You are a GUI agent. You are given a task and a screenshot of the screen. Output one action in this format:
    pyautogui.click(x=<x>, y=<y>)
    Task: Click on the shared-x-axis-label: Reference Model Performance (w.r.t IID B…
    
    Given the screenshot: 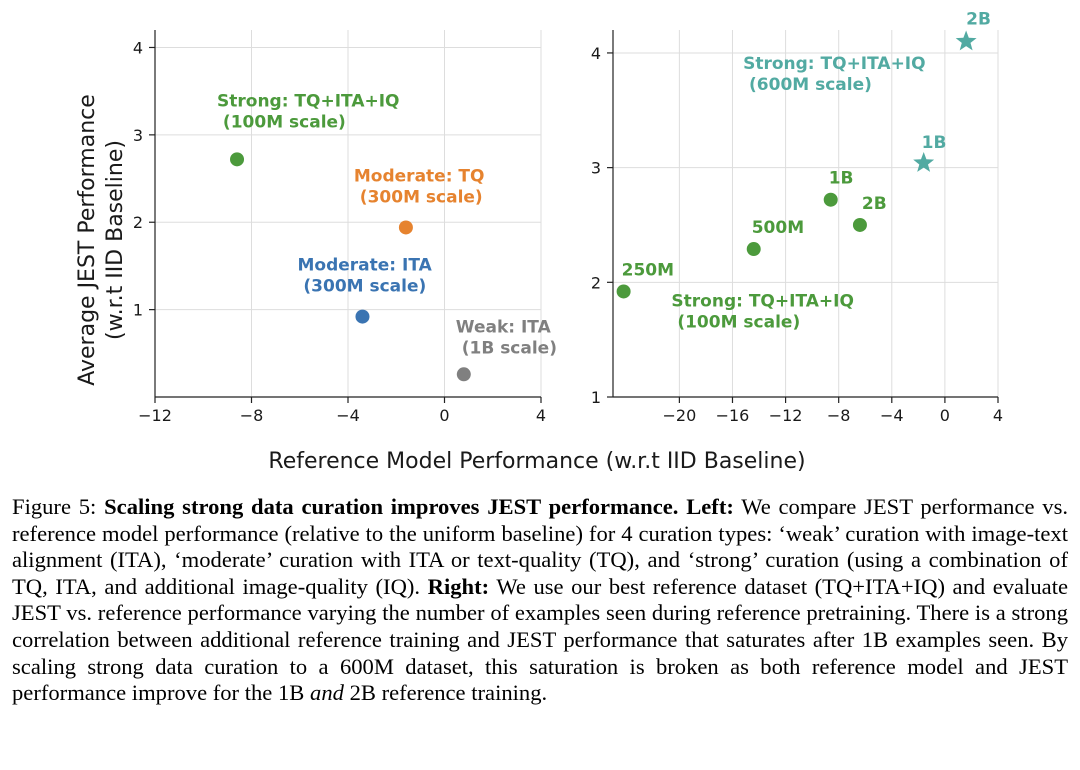 What is the action you would take?
    pyautogui.click(x=536, y=461)
    